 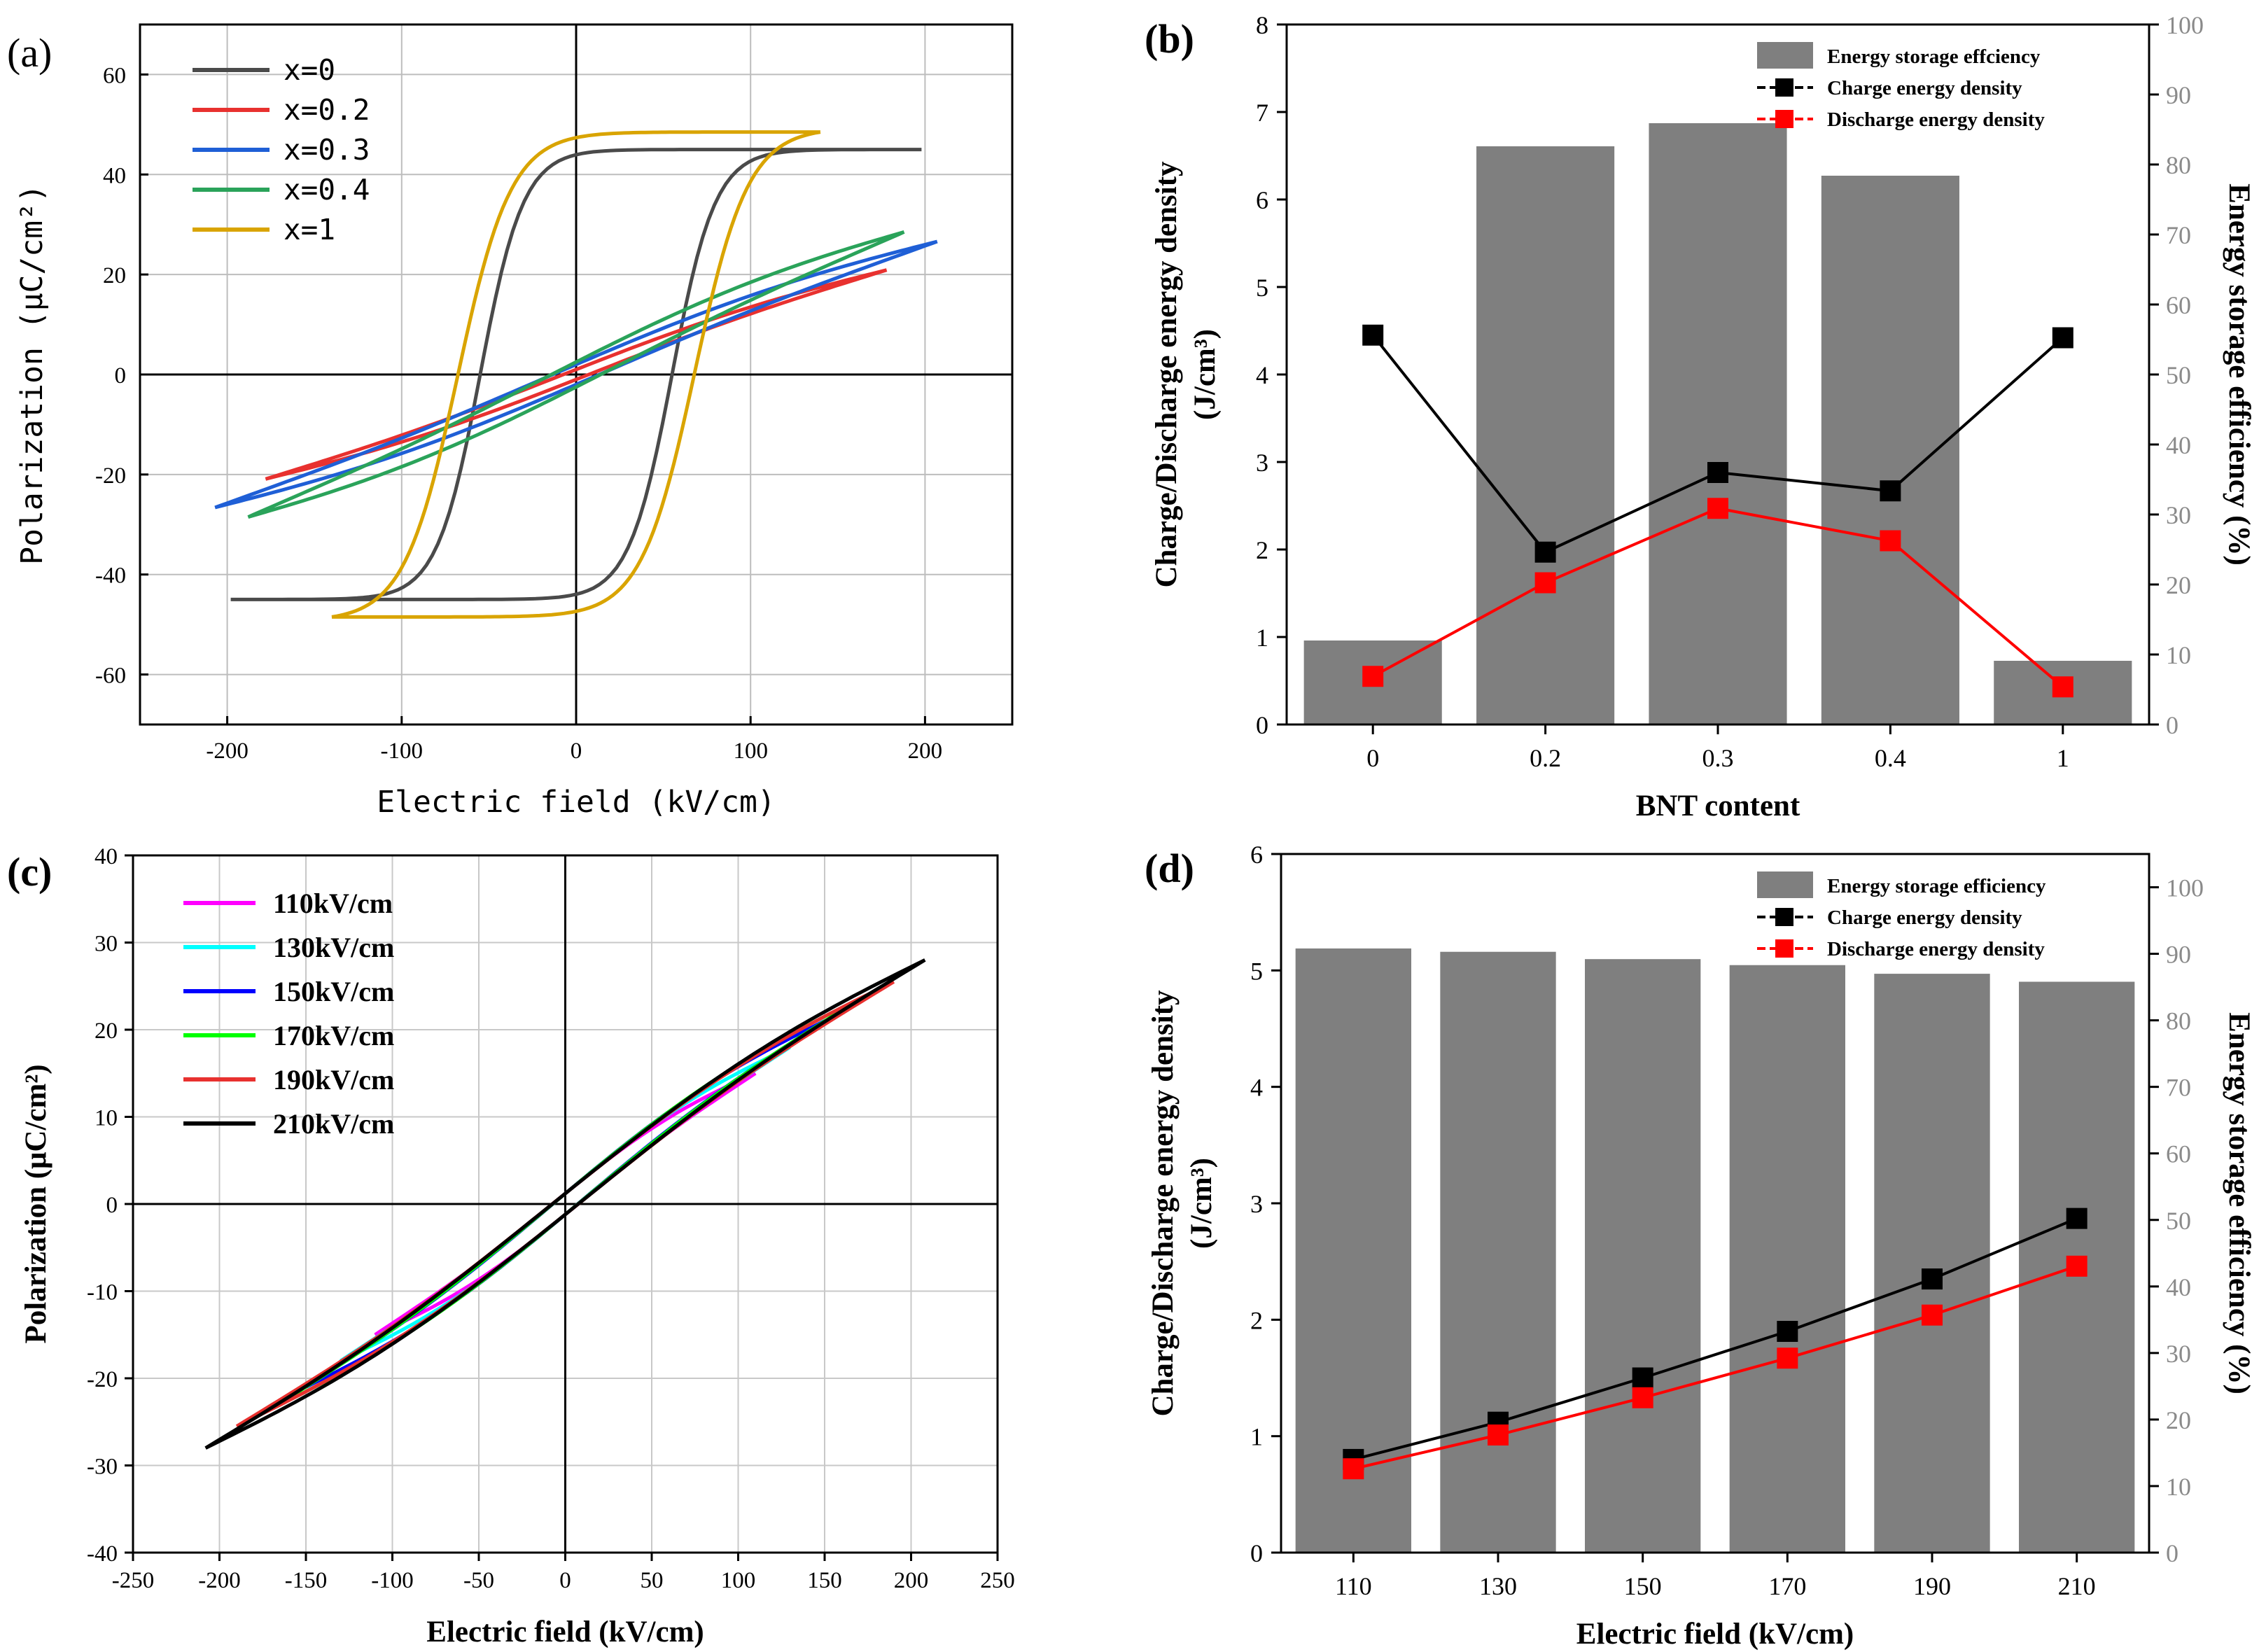 What do you see at coordinates (1353, 1586) in the screenshot?
I see `x-tick-label: 110` at bounding box center [1353, 1586].